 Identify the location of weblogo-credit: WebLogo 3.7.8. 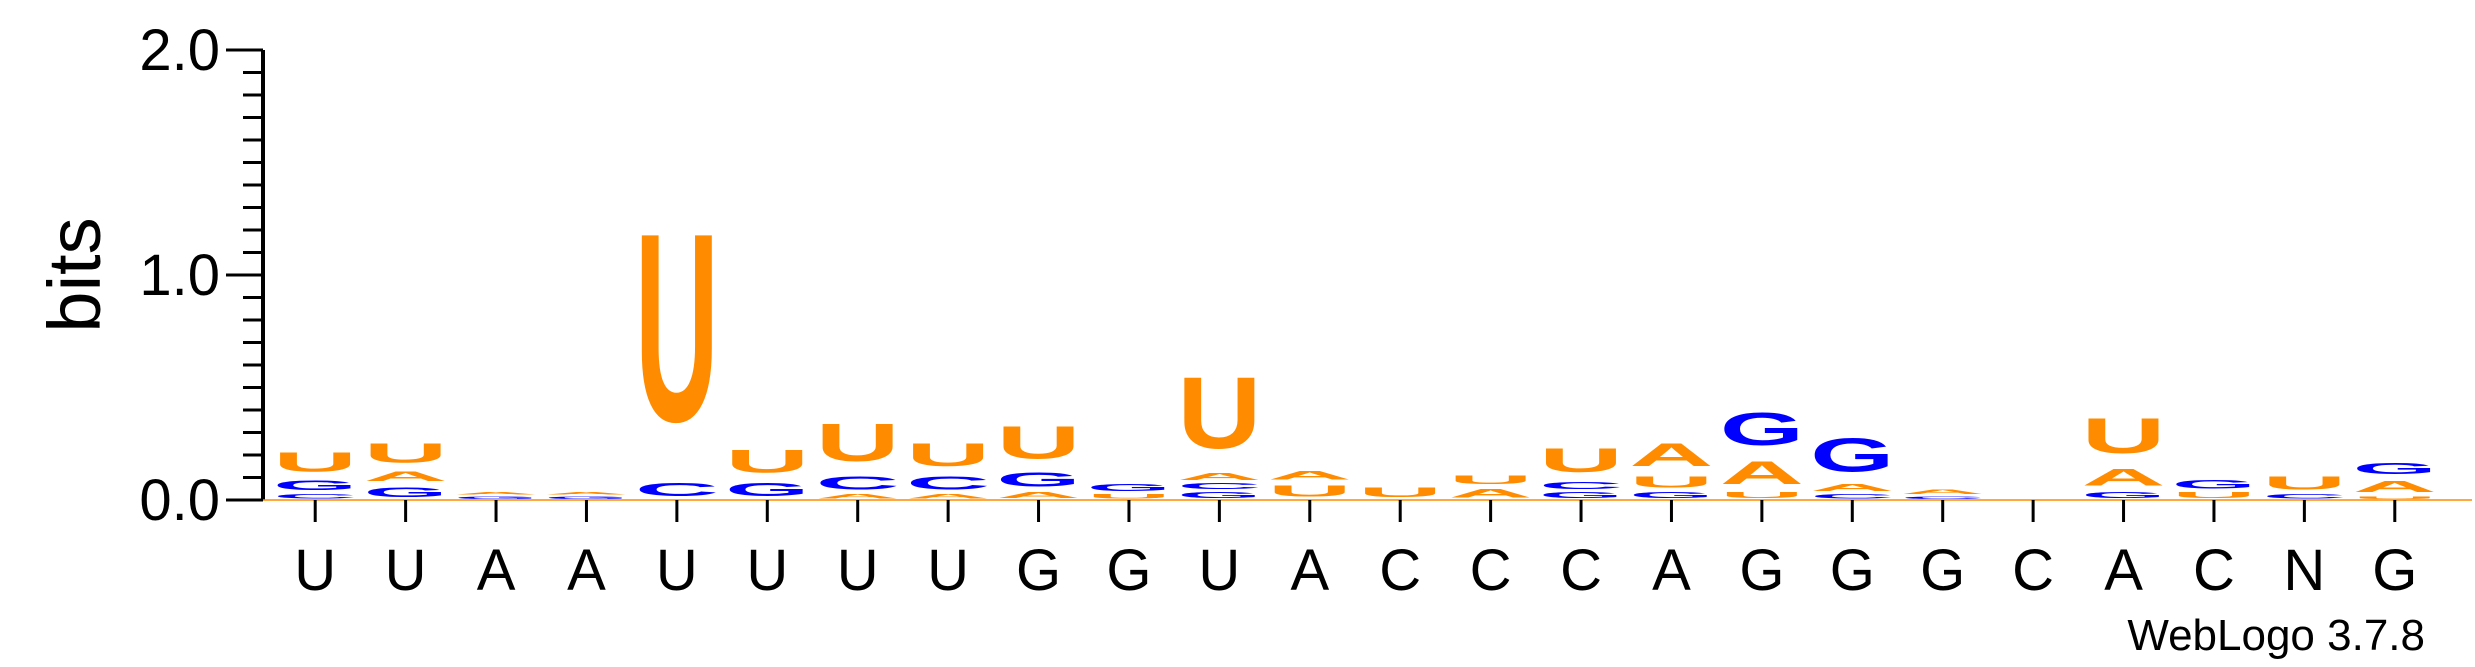
(2276, 635).